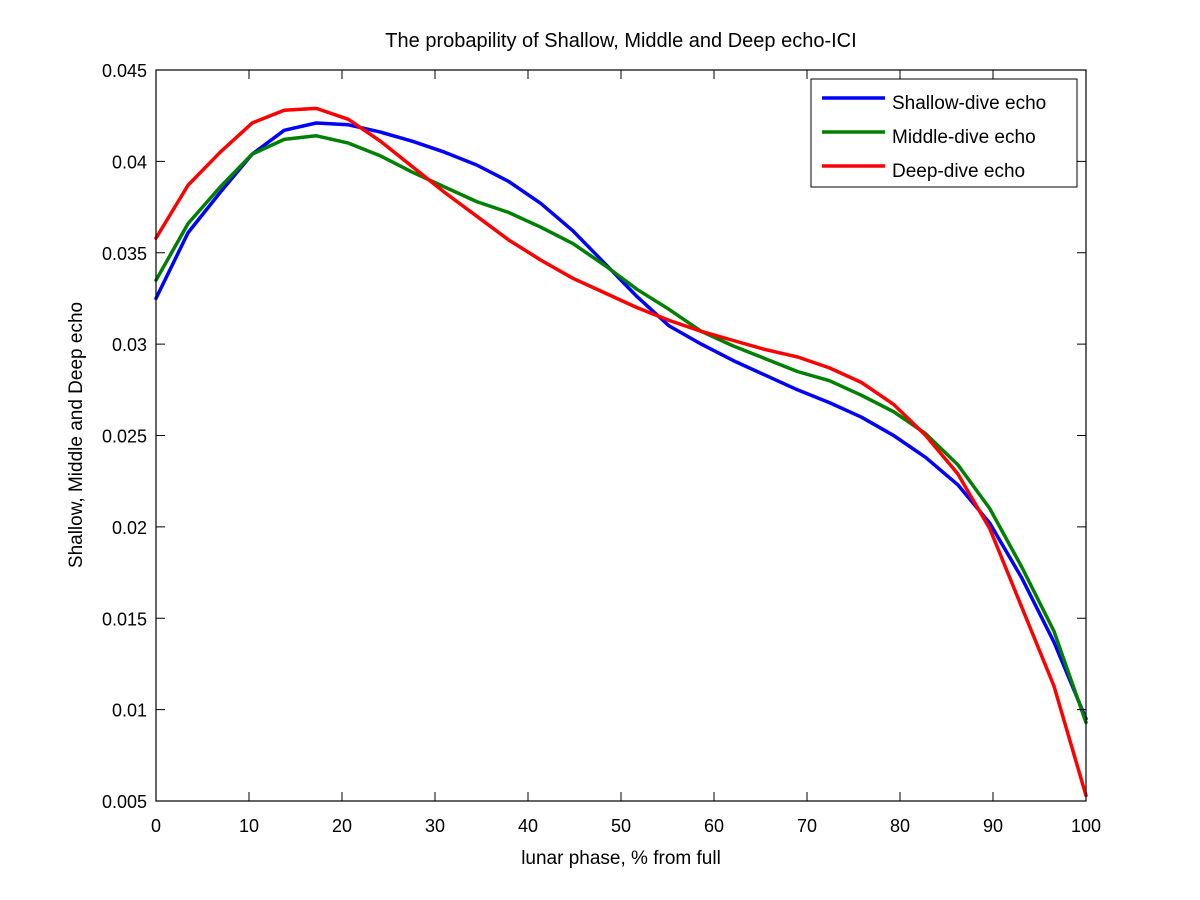 This screenshot has height=900, width=1200. What do you see at coordinates (76, 435) in the screenshot?
I see `y-axis-label: Shallow, Middle and Deep echo` at bounding box center [76, 435].